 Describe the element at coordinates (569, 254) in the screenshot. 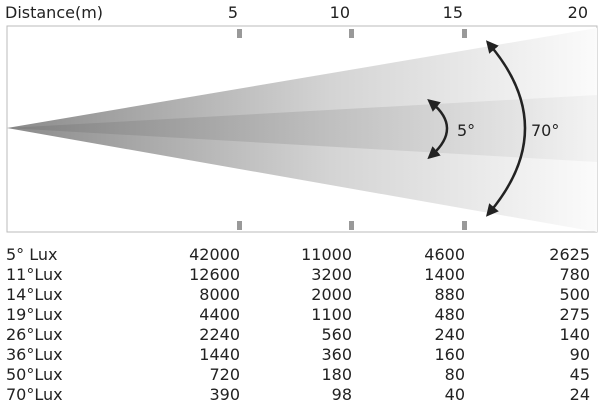

I see `lux-value: 2625` at that location.